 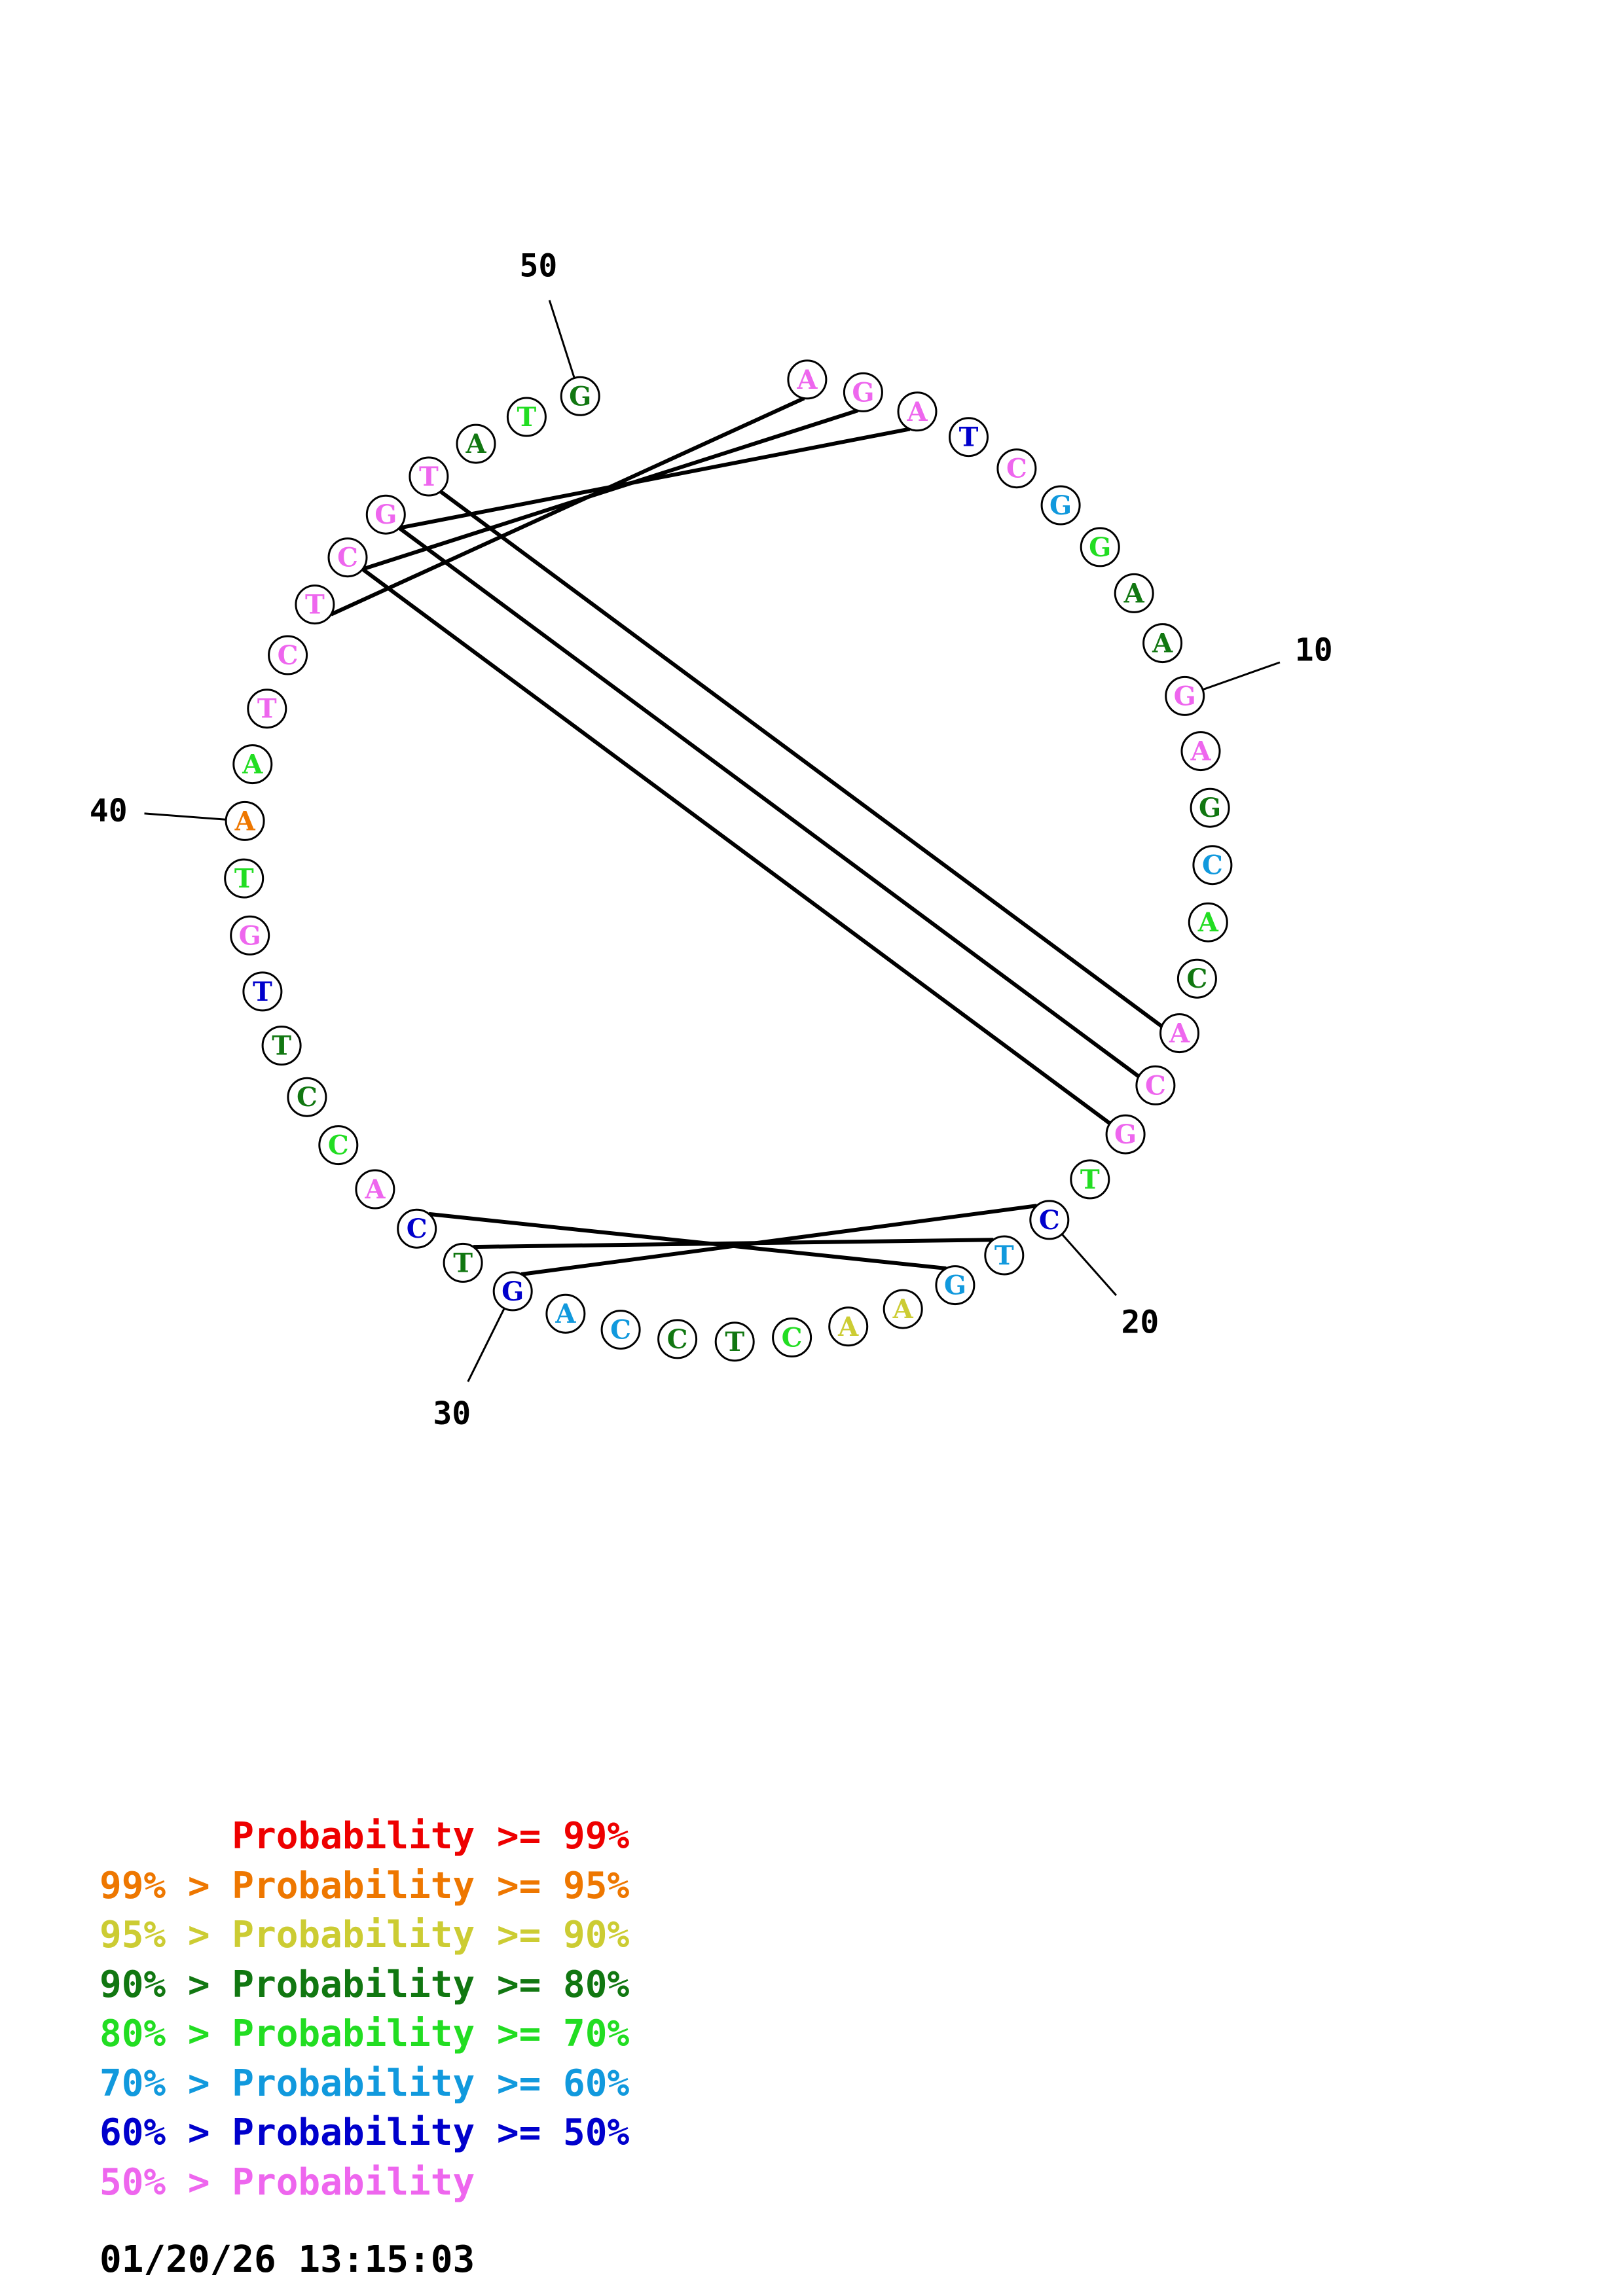 I want to click on nucleotide-40: A, so click(x=245, y=820).